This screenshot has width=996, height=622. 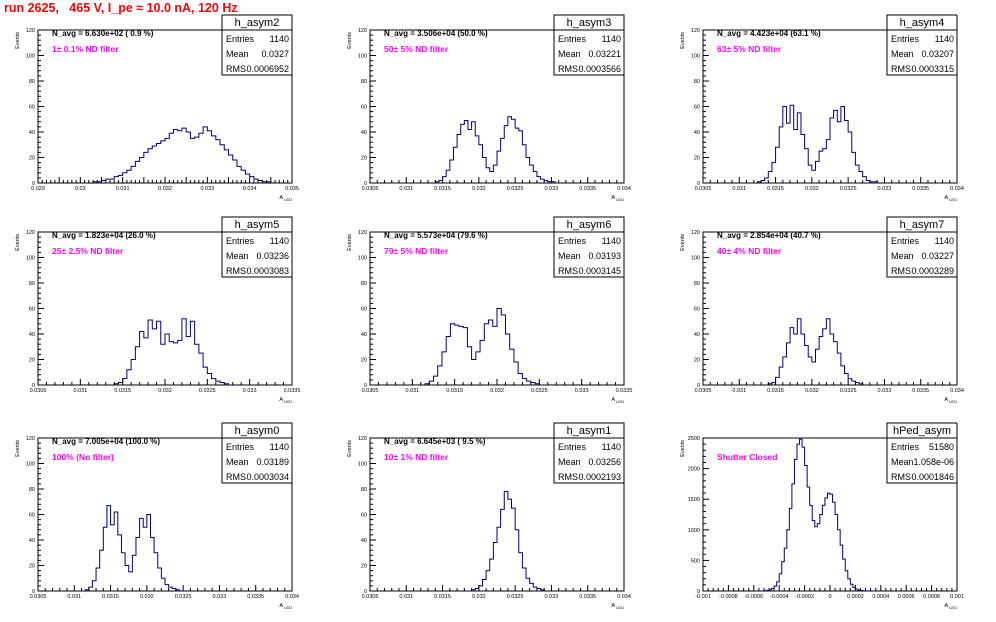 What do you see at coordinates (933, 462) in the screenshot?
I see `stat-value: 1.058e-06` at bounding box center [933, 462].